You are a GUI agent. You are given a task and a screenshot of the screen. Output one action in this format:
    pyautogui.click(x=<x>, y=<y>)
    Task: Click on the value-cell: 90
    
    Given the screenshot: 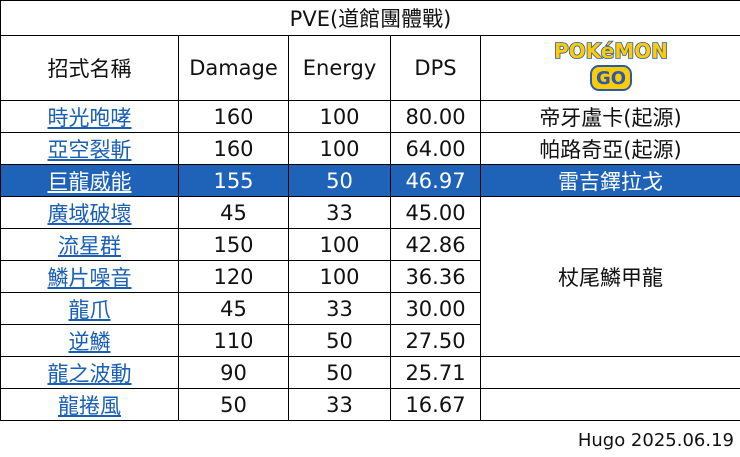 What is the action you would take?
    pyautogui.click(x=233, y=372)
    